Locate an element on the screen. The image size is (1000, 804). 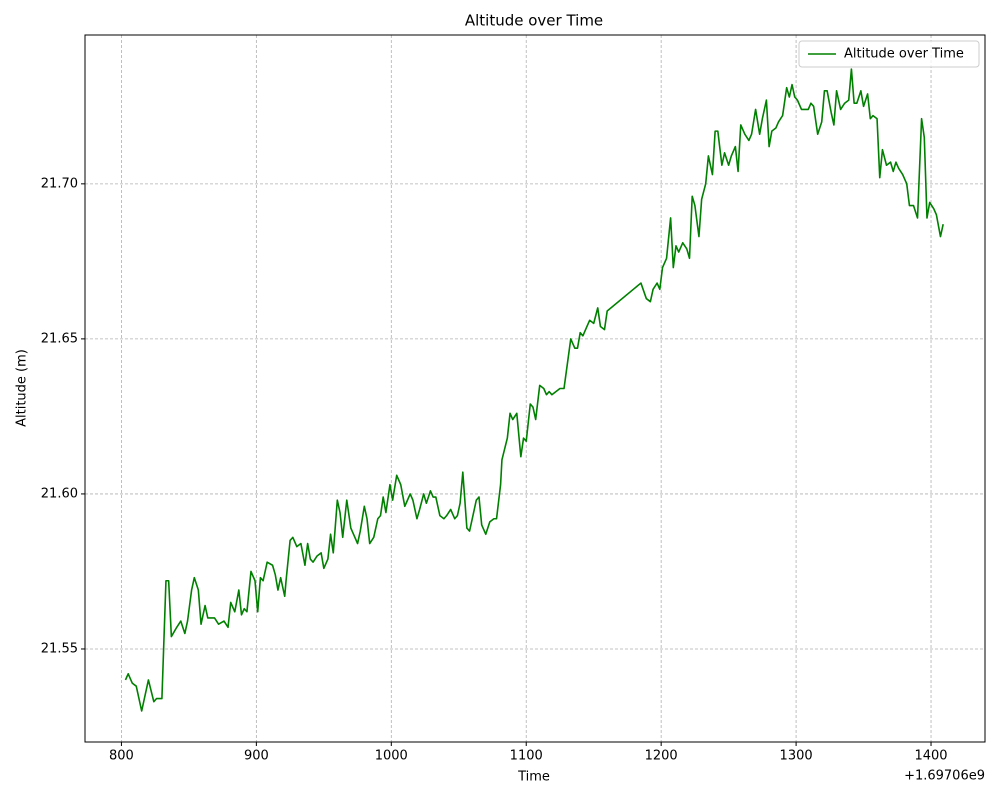
y-tick-label: 21.70 is located at coordinates (59, 183).